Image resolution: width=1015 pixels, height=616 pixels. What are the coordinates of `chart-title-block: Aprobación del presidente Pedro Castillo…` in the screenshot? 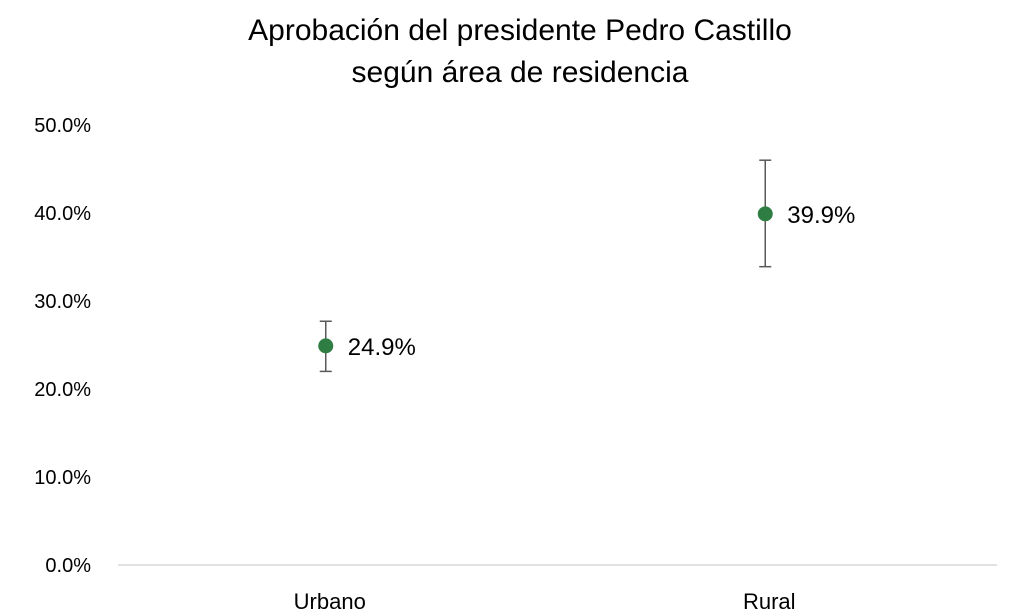 It's located at (507, 52).